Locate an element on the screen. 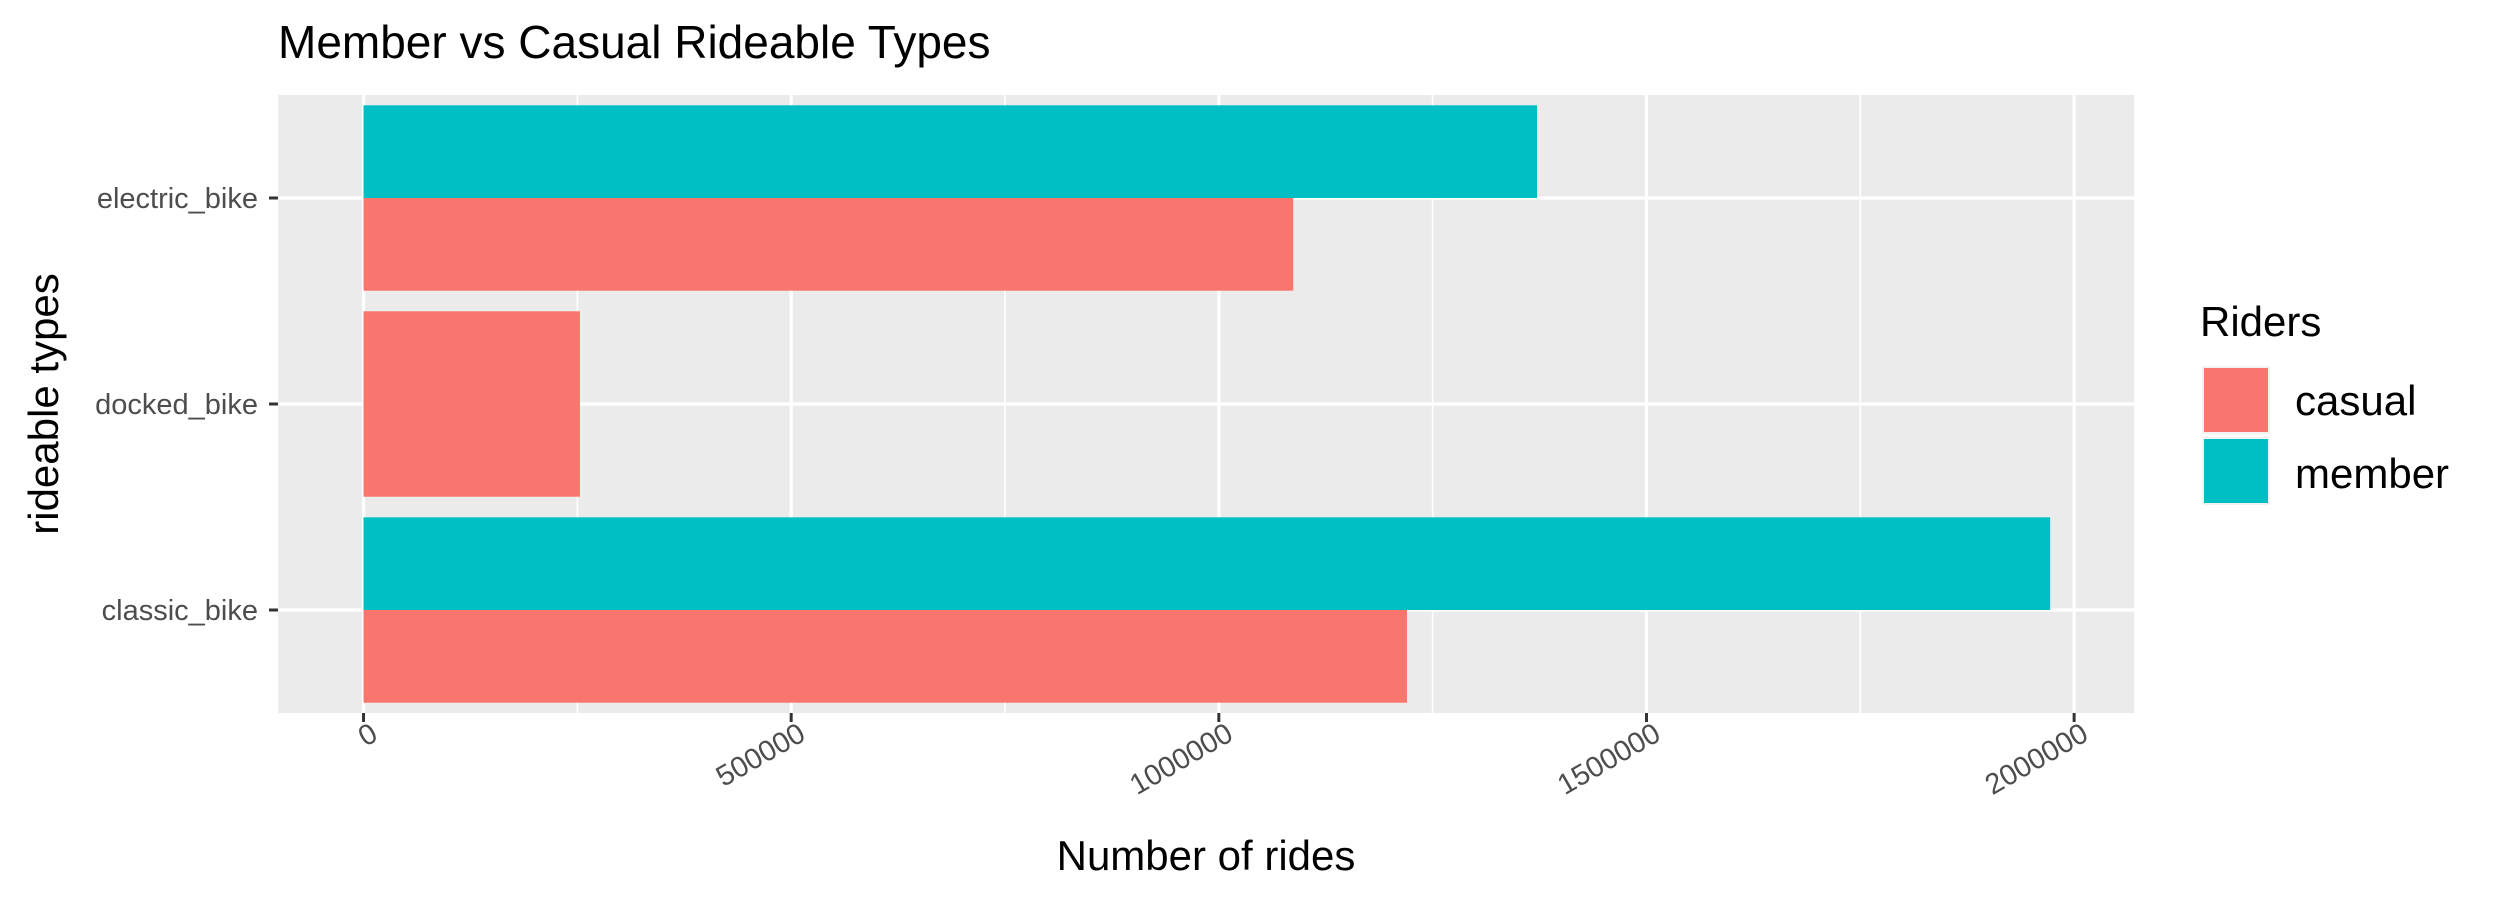 This screenshot has width=2500, height=900. chart-title: Member vs Casual Rideable Types is located at coordinates (634, 42).